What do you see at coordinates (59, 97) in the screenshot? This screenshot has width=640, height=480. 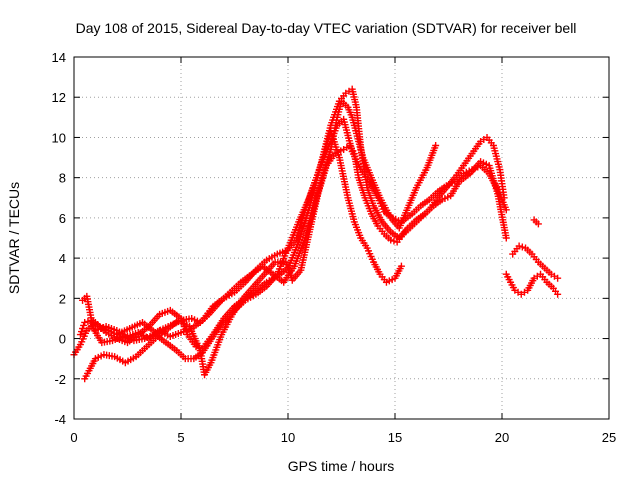 I see `y-tick-label: 12` at bounding box center [59, 97].